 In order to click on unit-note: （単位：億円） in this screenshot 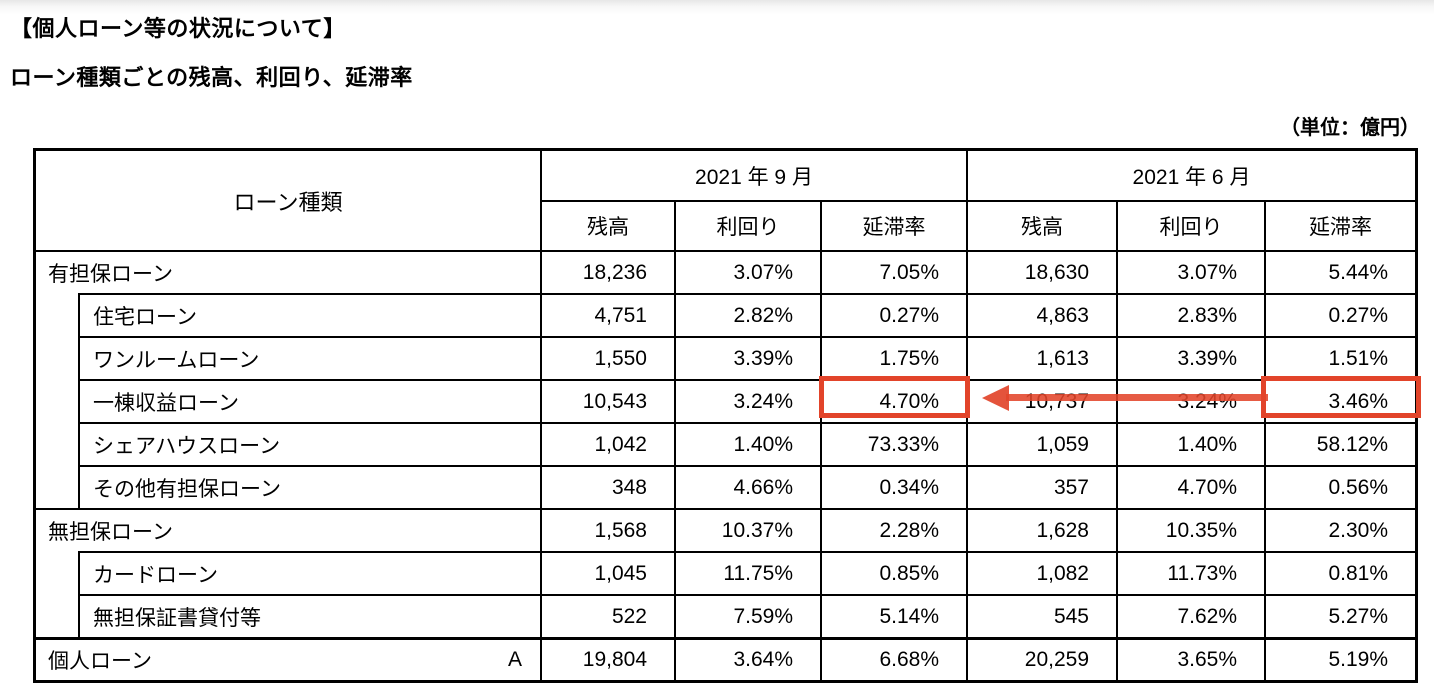, I will do `click(1350, 128)`.